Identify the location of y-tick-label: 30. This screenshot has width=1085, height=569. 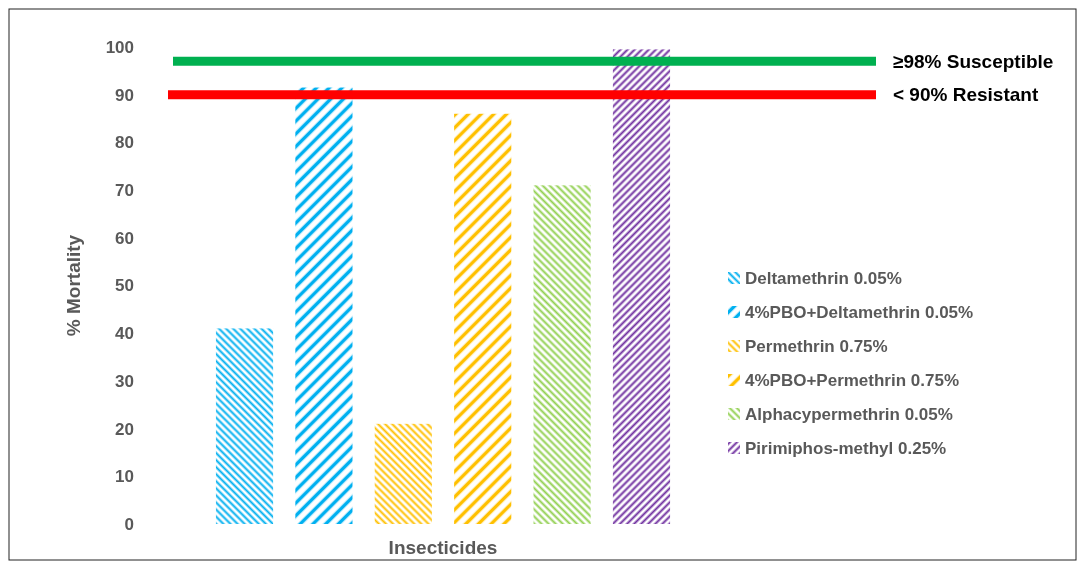
(124, 381).